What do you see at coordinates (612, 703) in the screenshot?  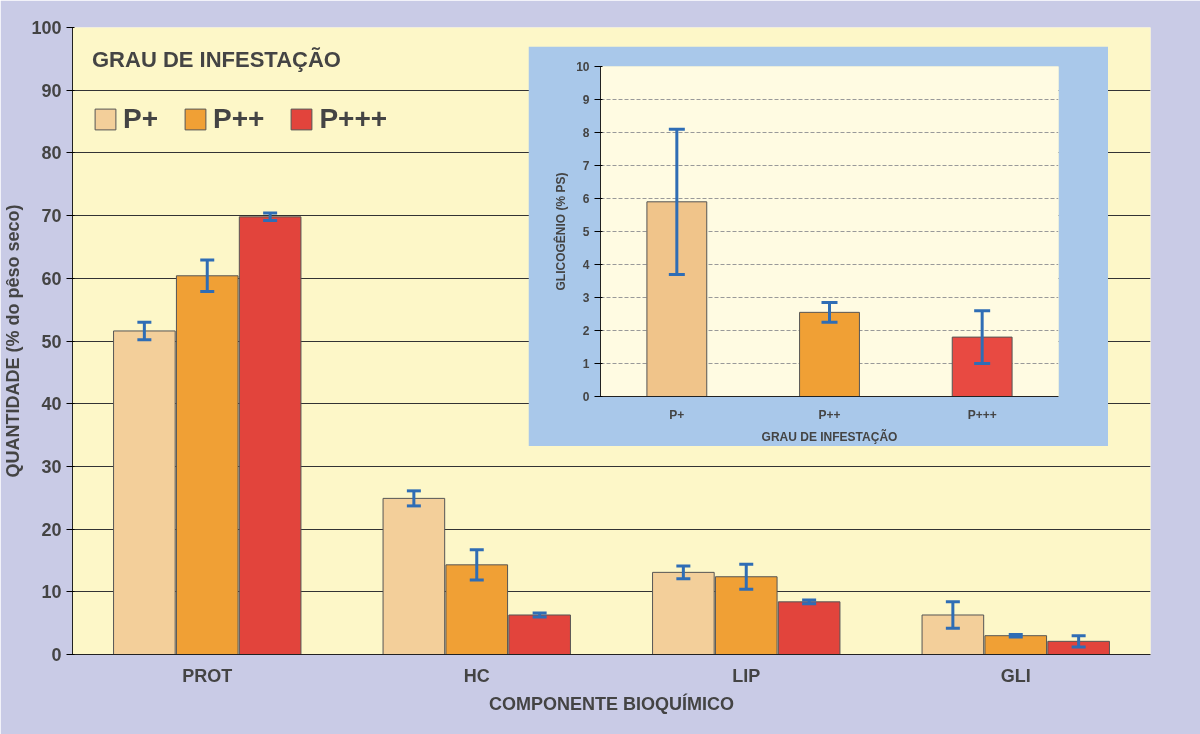 I see `x-axis-title: COMPONENTE BIOQUÍMICO` at bounding box center [612, 703].